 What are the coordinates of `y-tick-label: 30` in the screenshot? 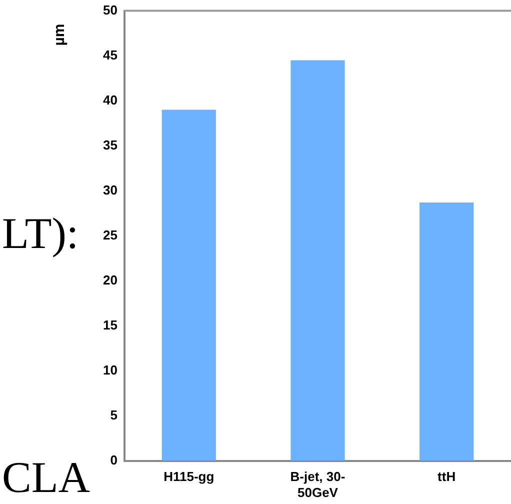 It's located at (110, 190).